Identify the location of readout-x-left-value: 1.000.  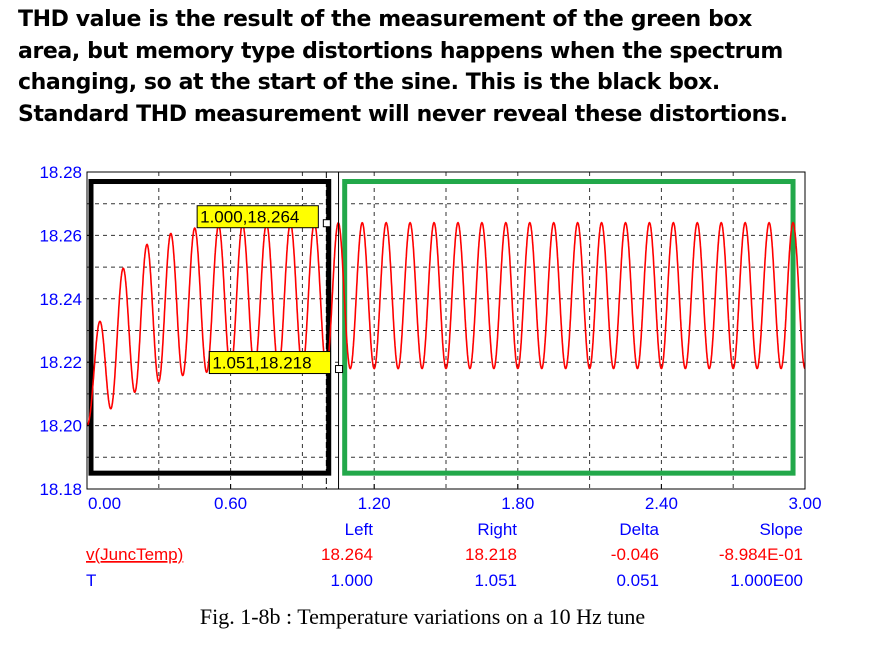
(351, 580).